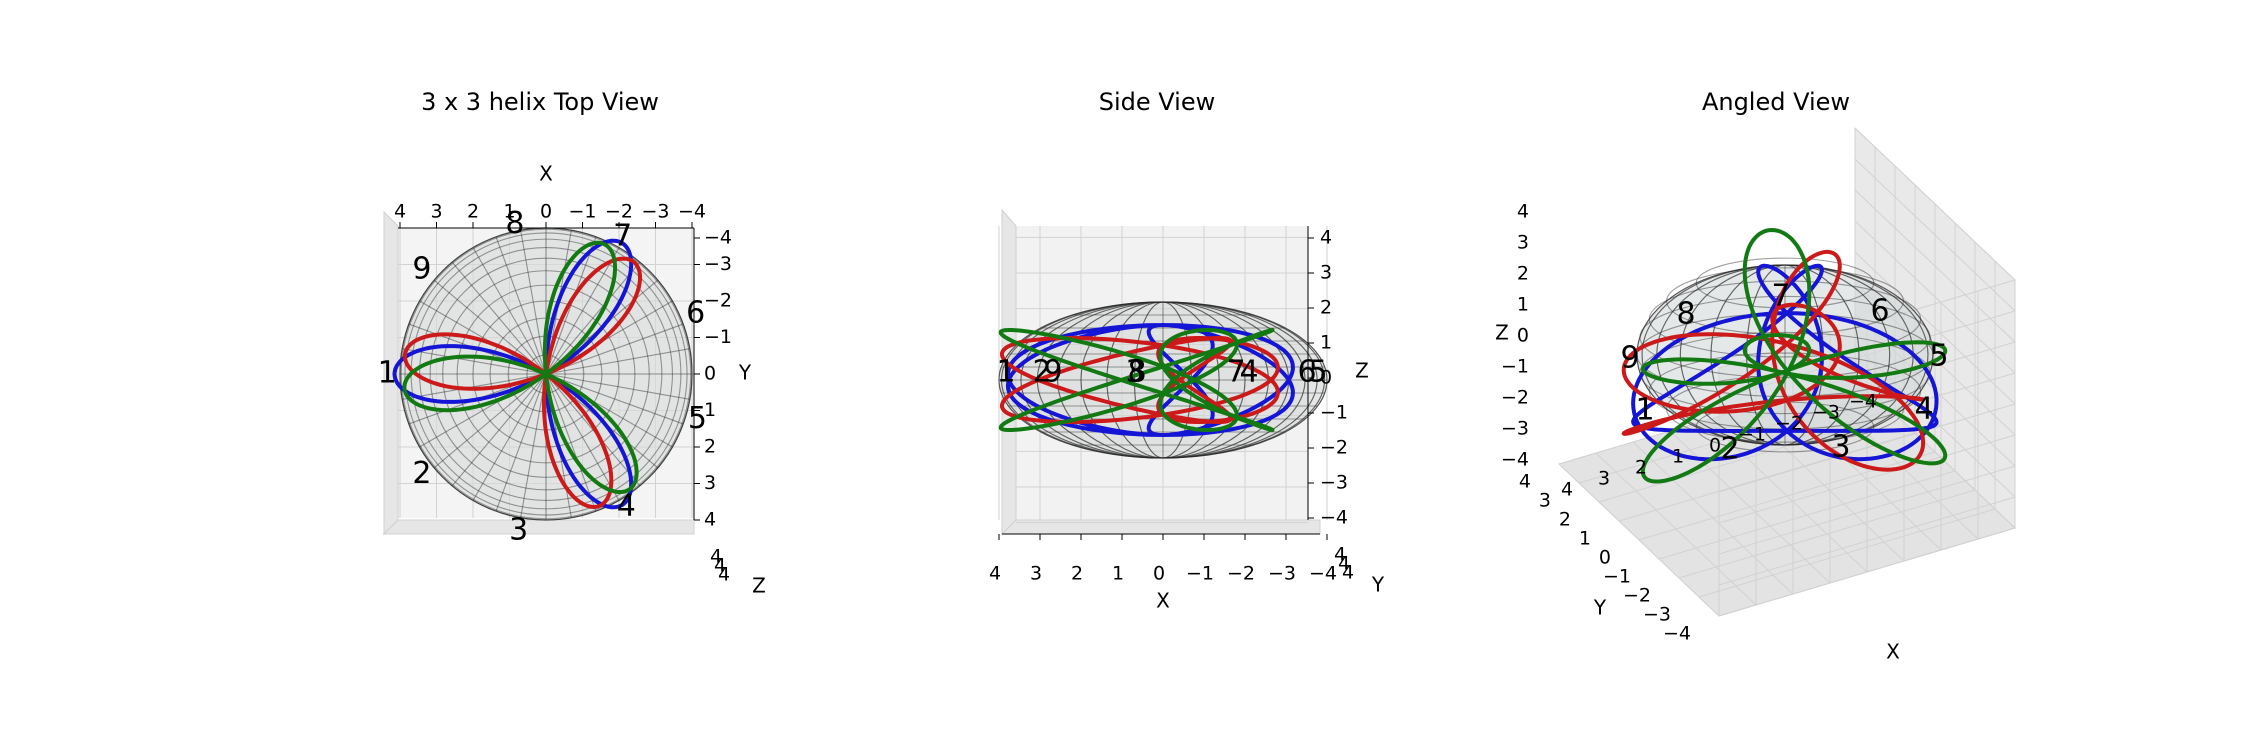  What do you see at coordinates (1545, 501) in the screenshot?
I see `angled-view-y-tick: 3` at bounding box center [1545, 501].